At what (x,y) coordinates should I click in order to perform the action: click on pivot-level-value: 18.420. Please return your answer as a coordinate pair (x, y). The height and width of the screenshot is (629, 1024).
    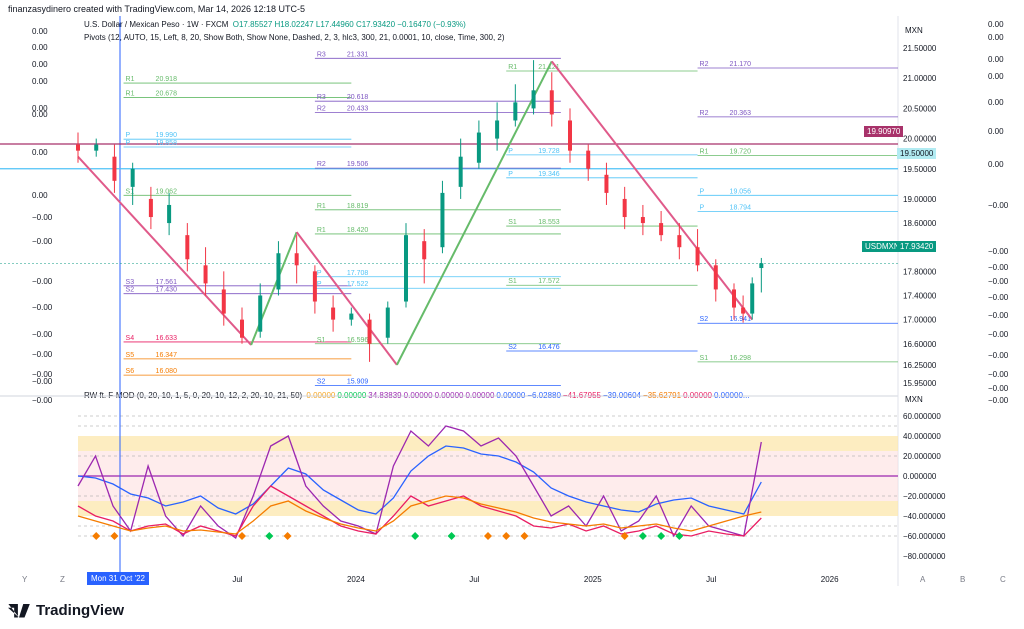
    Looking at the image, I should click on (358, 230).